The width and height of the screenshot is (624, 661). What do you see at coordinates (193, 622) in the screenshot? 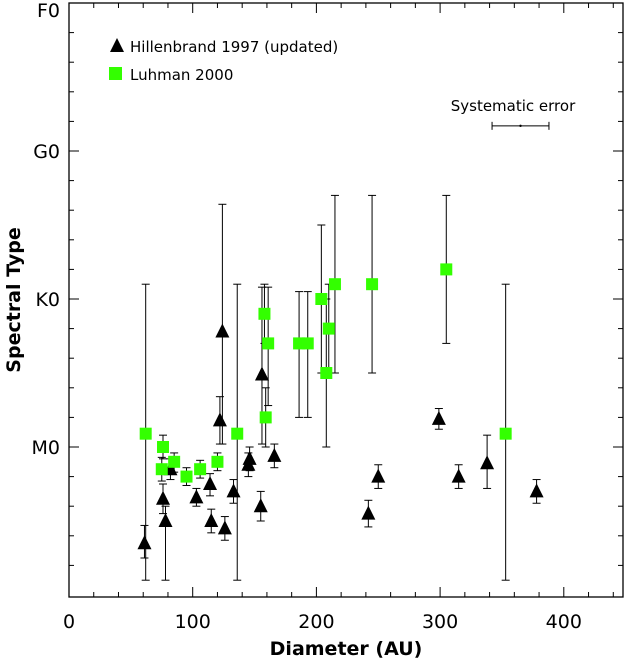
I see `x-tick-label: 100` at bounding box center [193, 622].